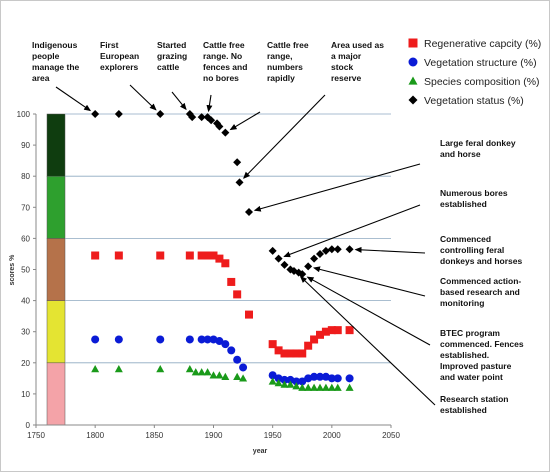 This screenshot has width=550, height=472. What do you see at coordinates (260, 451) in the screenshot?
I see `x-axis-label: year` at bounding box center [260, 451].